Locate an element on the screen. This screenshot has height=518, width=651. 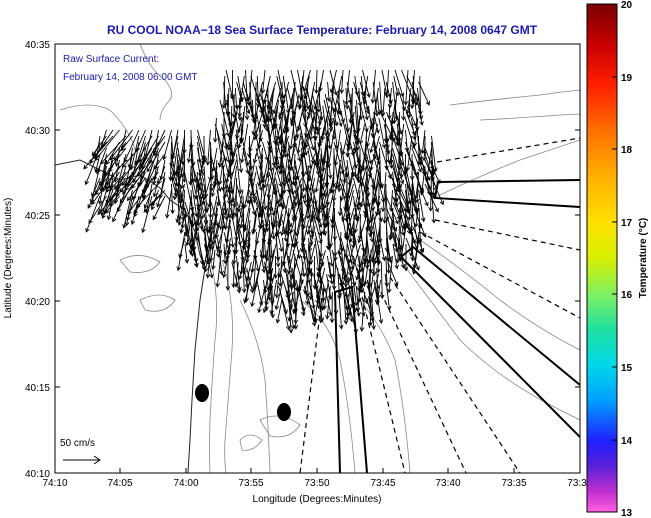
x-tick-label: 73:35 is located at coordinates (513, 483).